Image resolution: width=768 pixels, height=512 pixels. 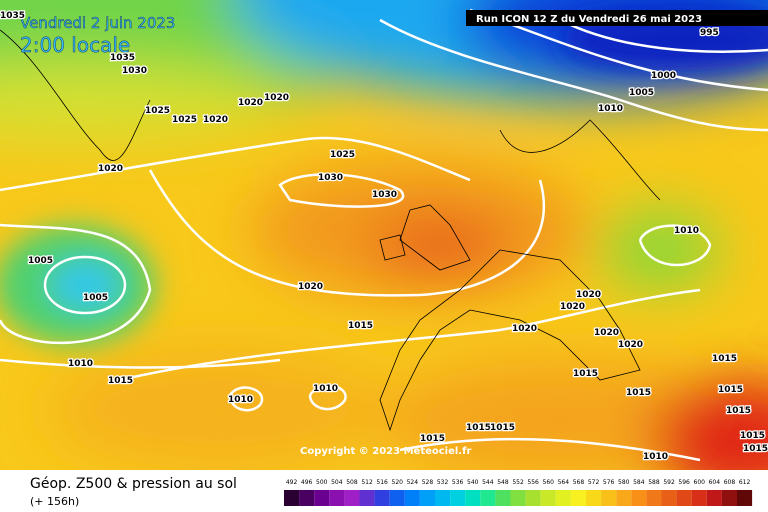 I want to click on scale-label: 544, so click(x=488, y=482).